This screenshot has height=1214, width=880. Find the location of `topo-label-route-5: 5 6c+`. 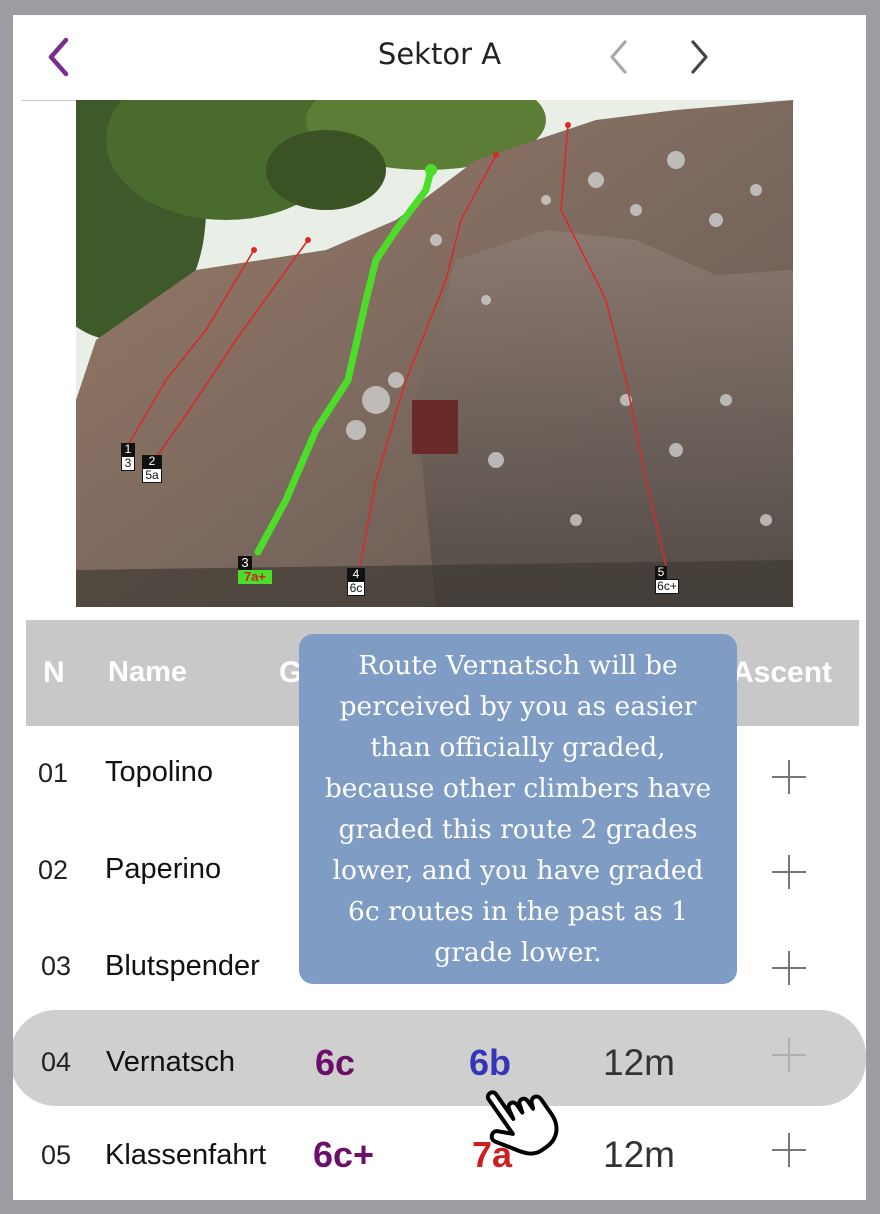

topo-label-route-5: 5 6c+ is located at coordinates (667, 580).